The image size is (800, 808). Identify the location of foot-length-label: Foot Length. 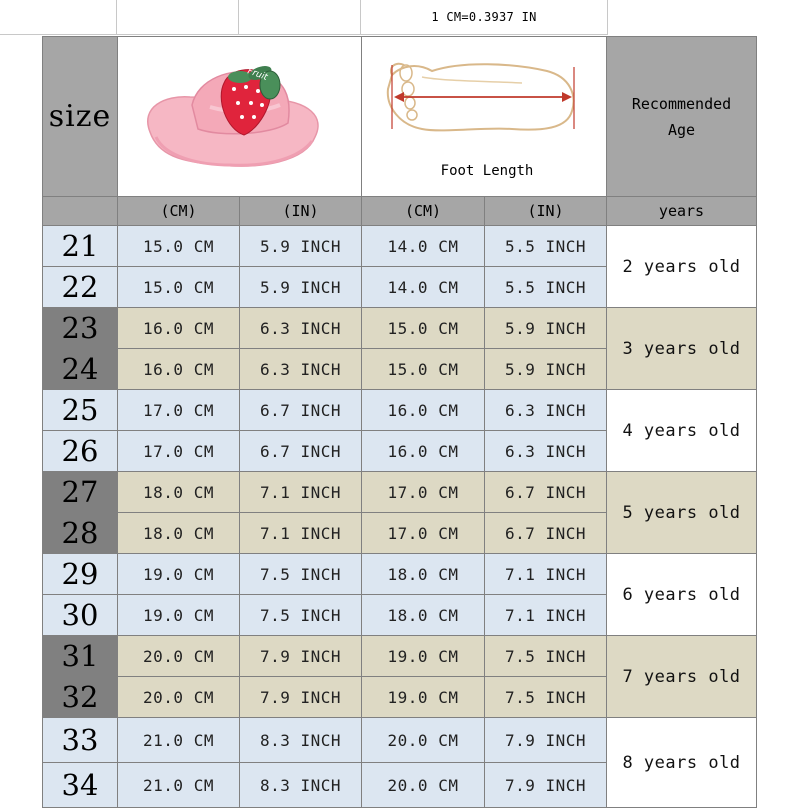
(487, 171).